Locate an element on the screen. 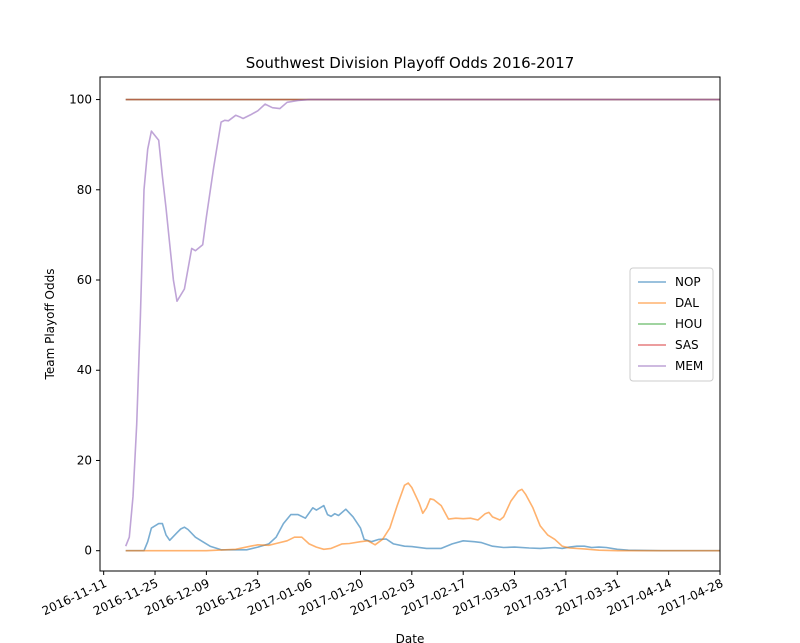 The image size is (800, 643). legend-label-hou: HOU is located at coordinates (688, 324).